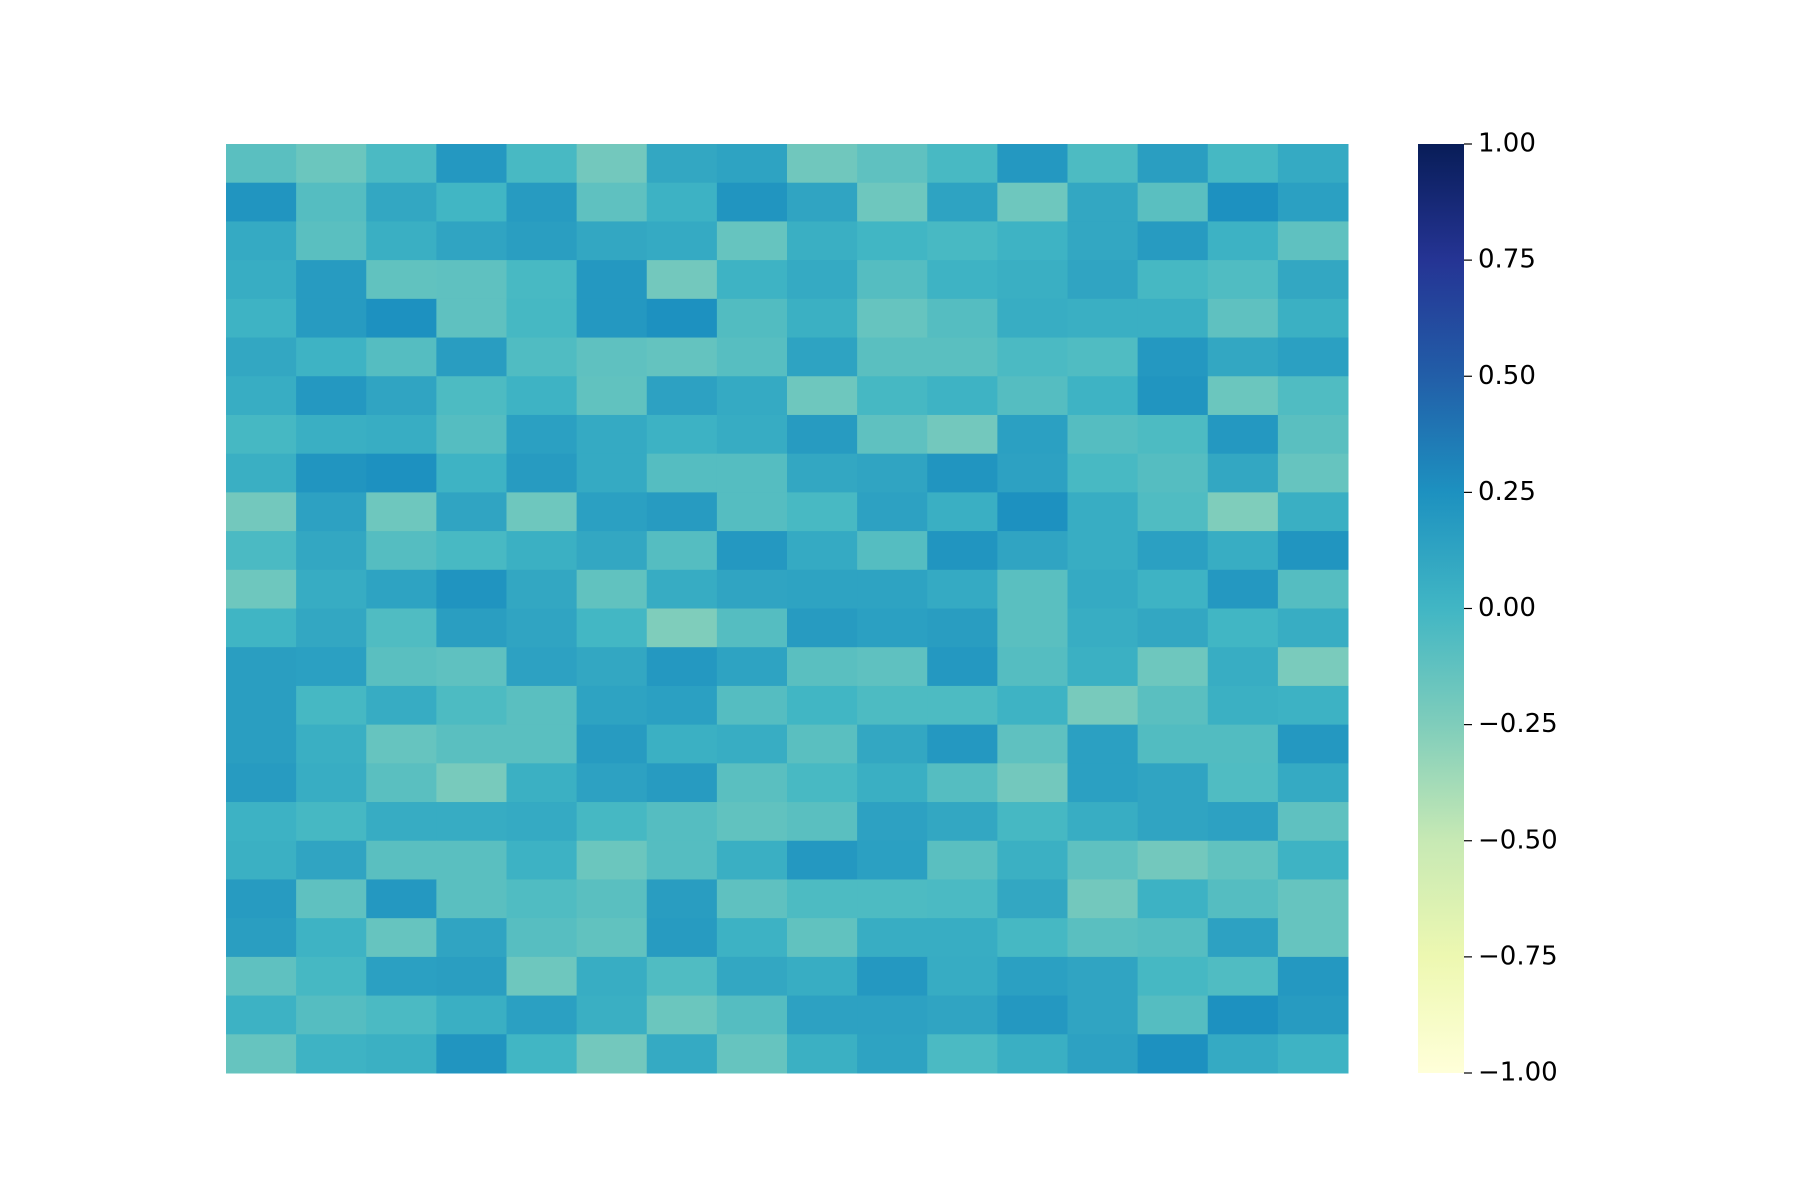 The height and width of the screenshot is (1200, 1800). Describe the element at coordinates (1518, 840) in the screenshot. I see `colorbar-tick-label: −0.50` at that location.